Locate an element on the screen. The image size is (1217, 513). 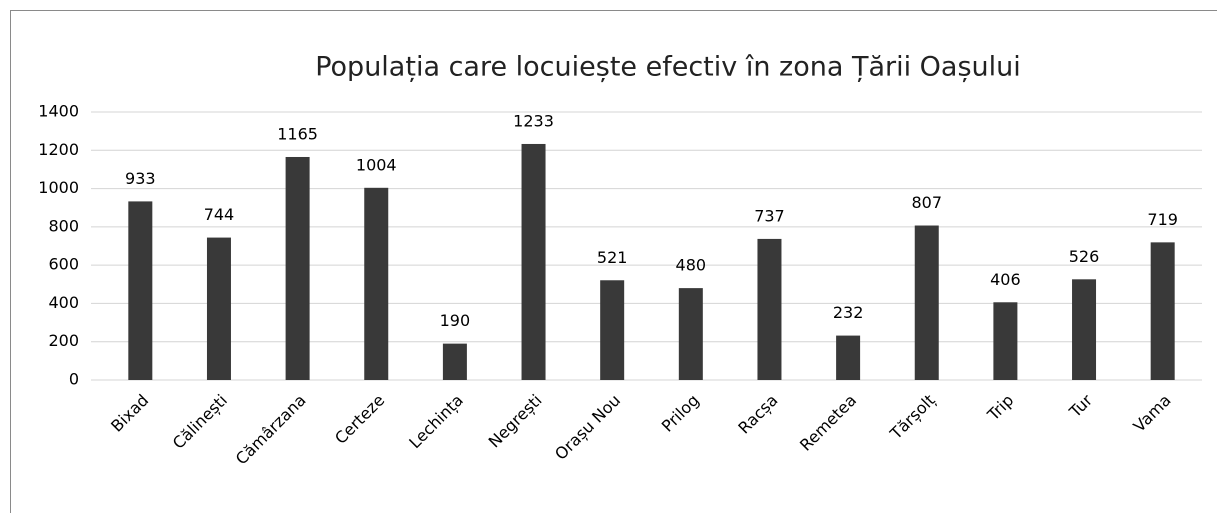
data-label: 737 is located at coordinates (769, 215).